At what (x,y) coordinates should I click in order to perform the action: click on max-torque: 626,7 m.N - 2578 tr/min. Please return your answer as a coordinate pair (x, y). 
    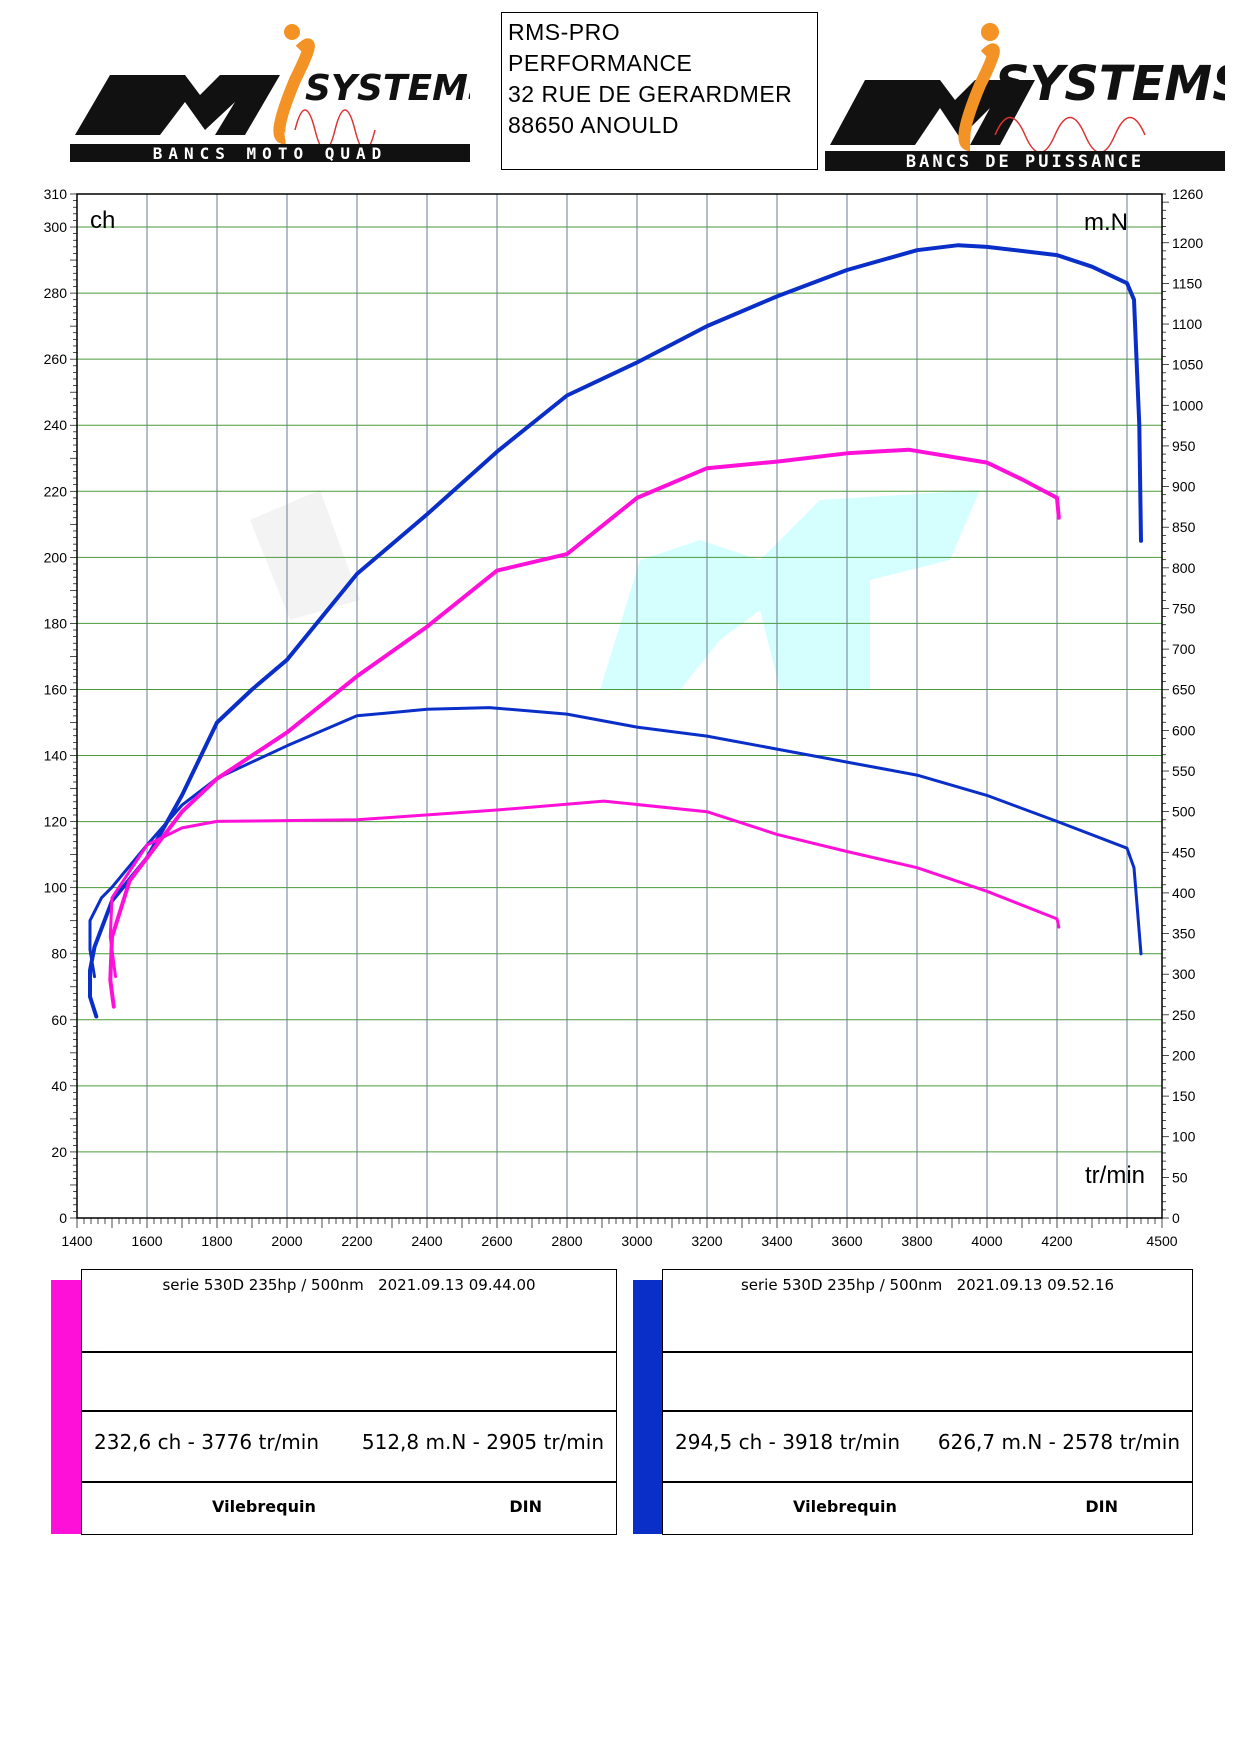
    Looking at the image, I should click on (1058, 1442).